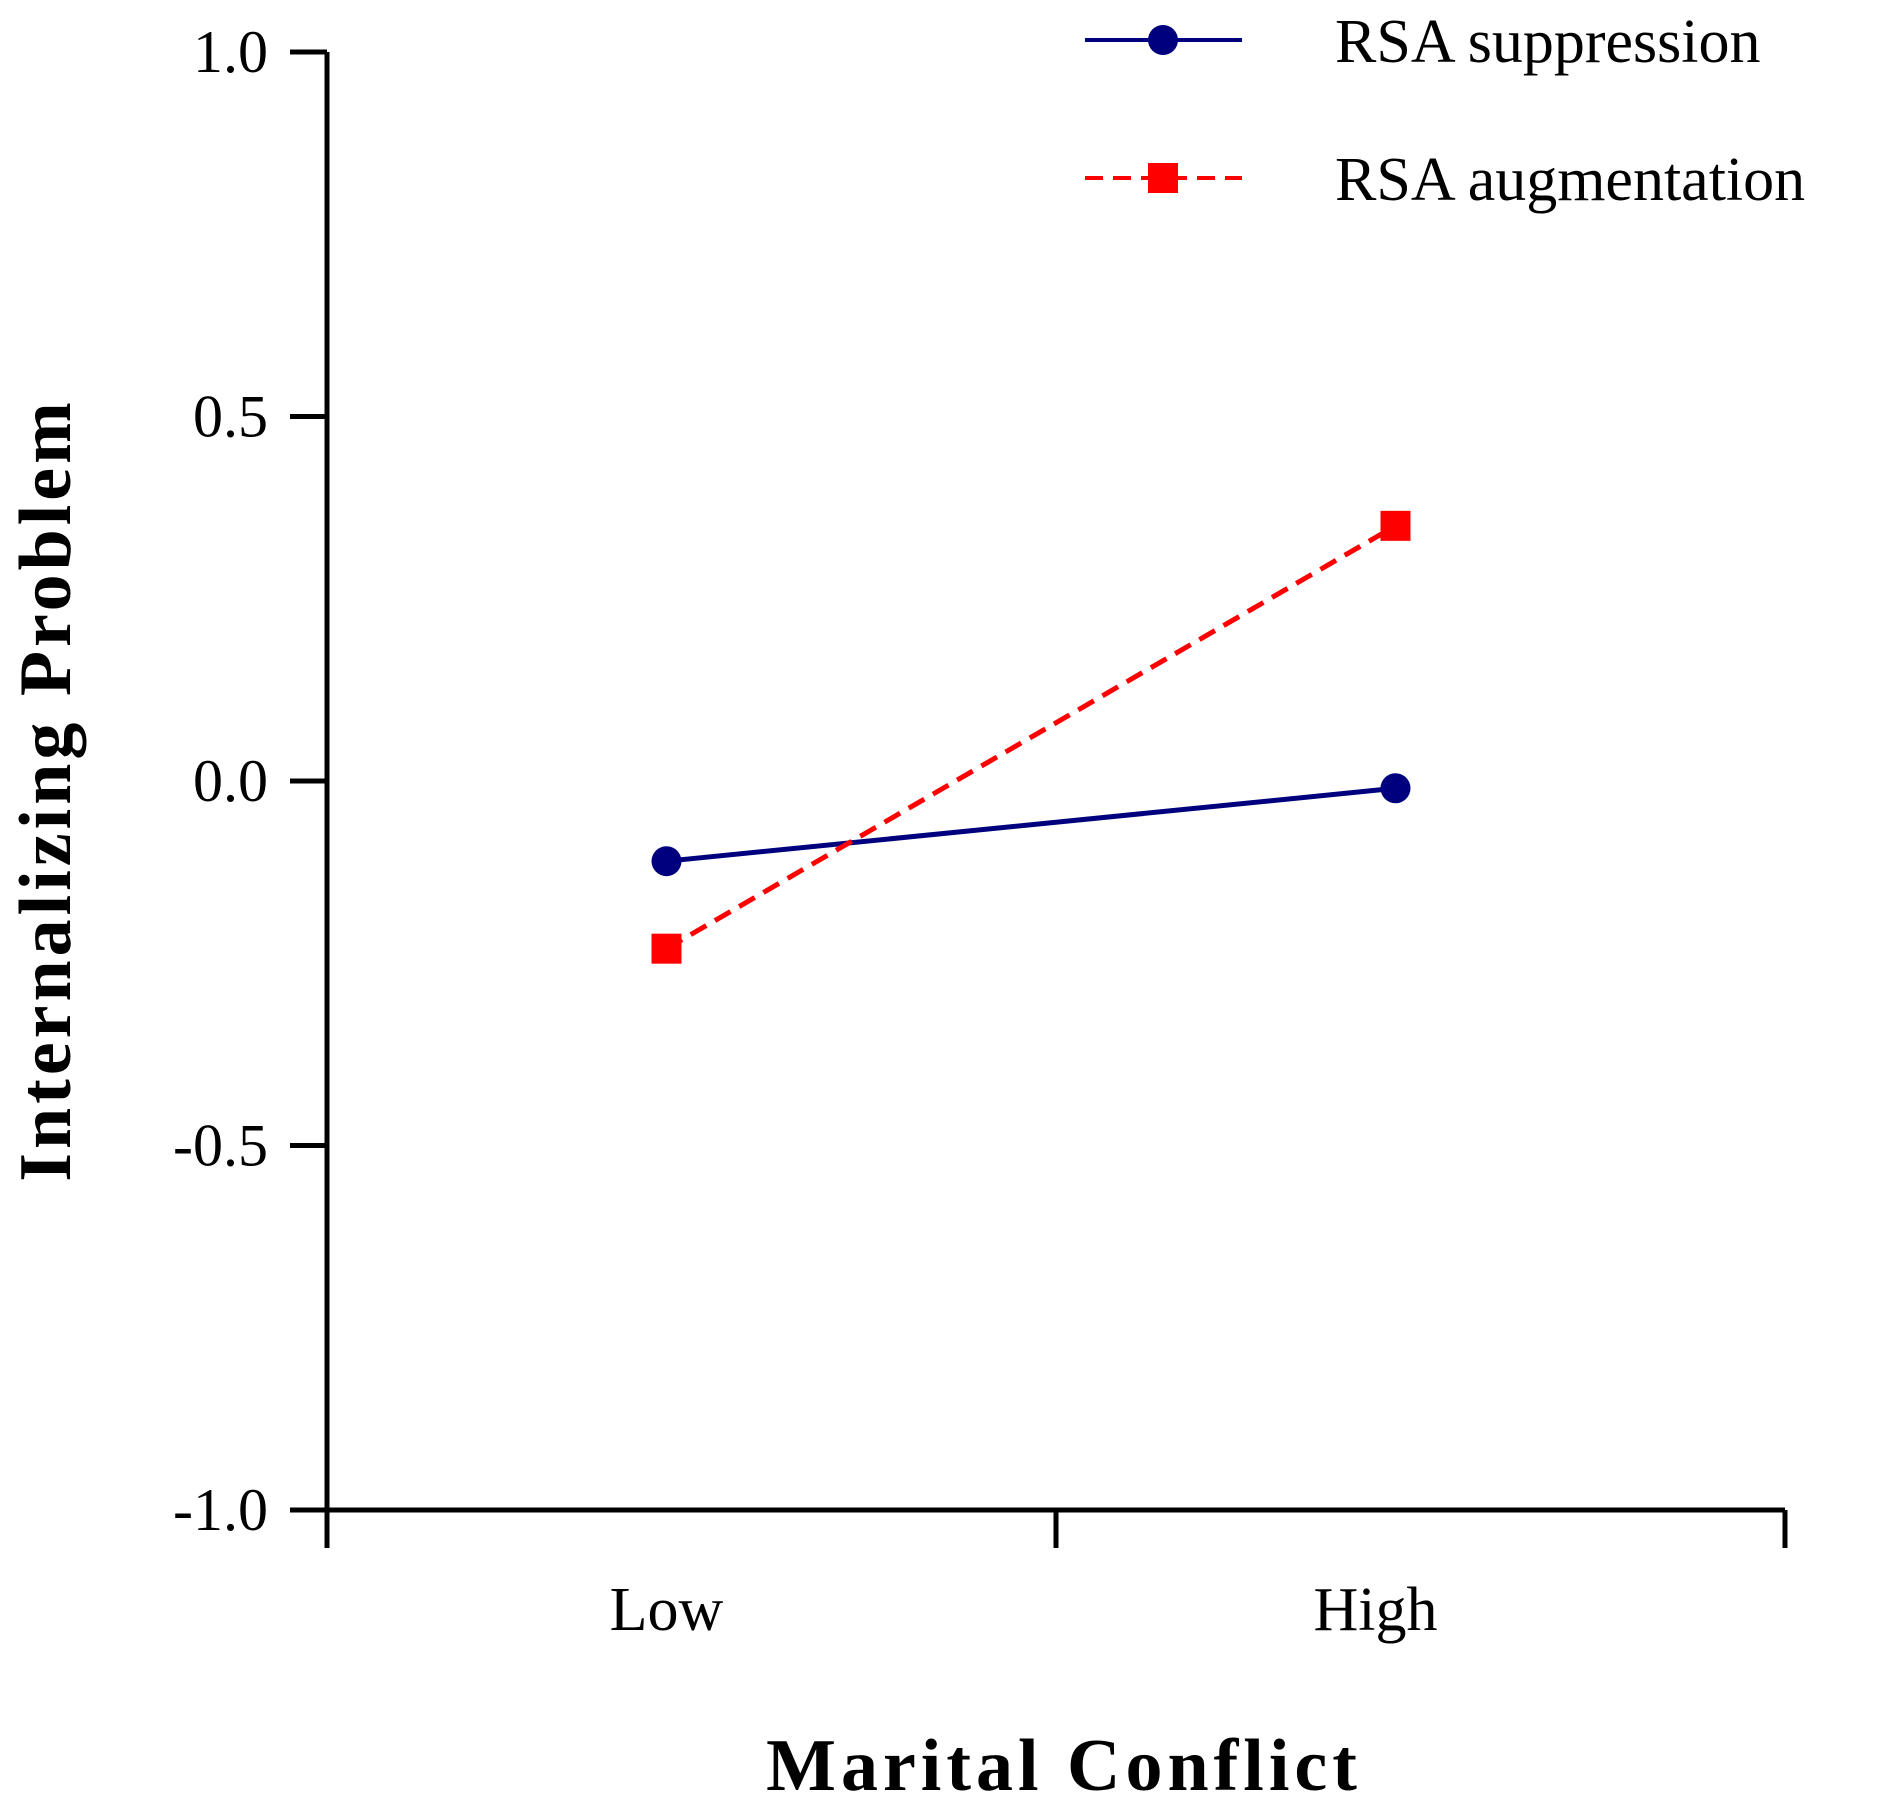 The width and height of the screenshot is (1900, 1800). I want to click on x-tick-labels: Low High, so click(1024, 1610).